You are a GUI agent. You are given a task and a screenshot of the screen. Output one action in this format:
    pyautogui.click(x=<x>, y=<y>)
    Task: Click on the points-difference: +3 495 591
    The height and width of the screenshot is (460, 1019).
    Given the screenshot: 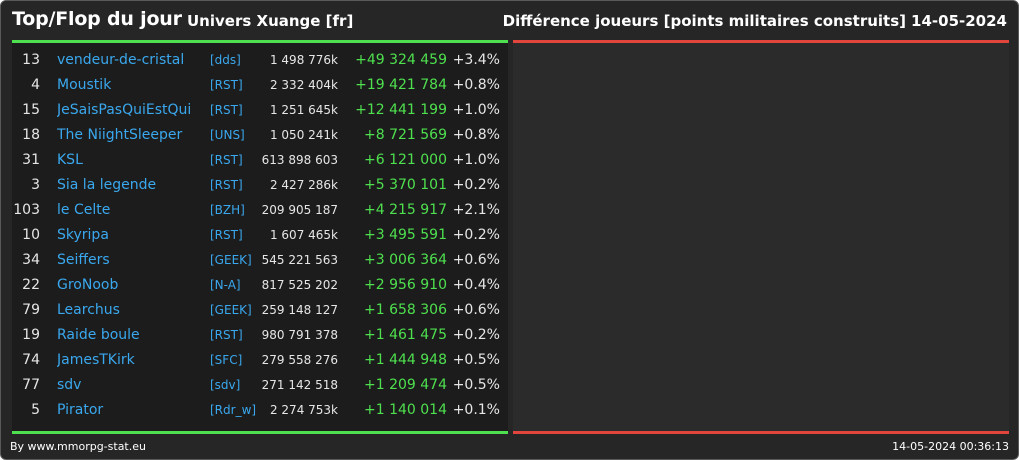 What is the action you would take?
    pyautogui.click(x=405, y=235)
    